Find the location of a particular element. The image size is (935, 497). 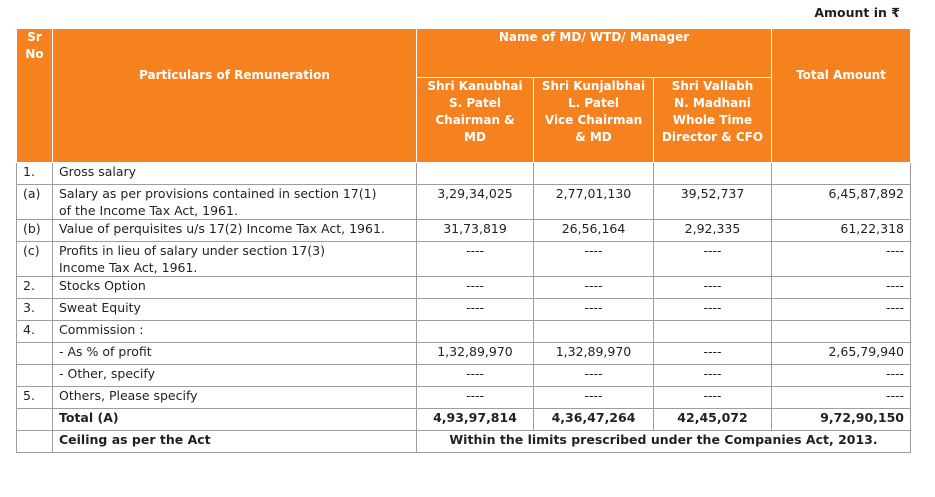

ceiling-label: Ceiling as per the Act is located at coordinates (234, 441).